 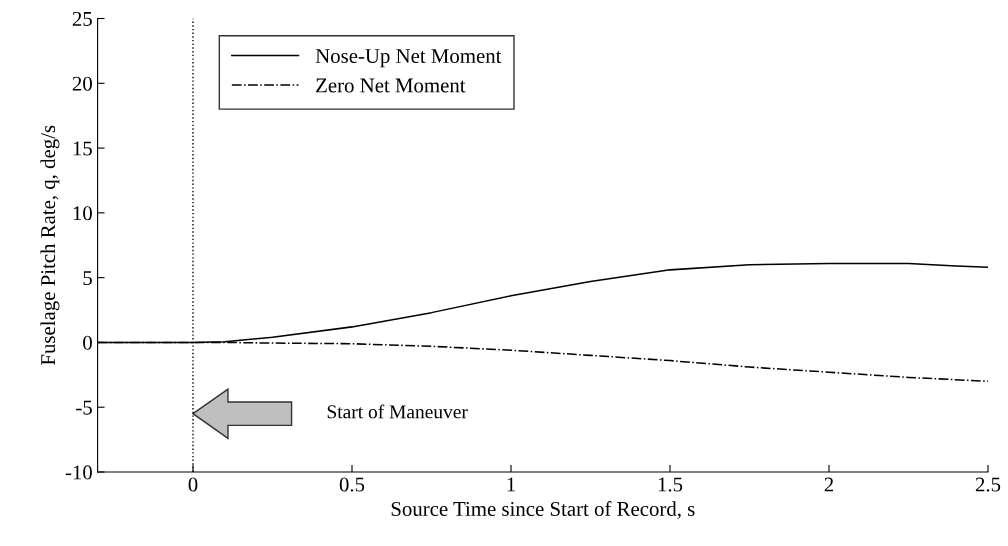 I want to click on x-tick-label: 0.5, so click(x=352, y=484).